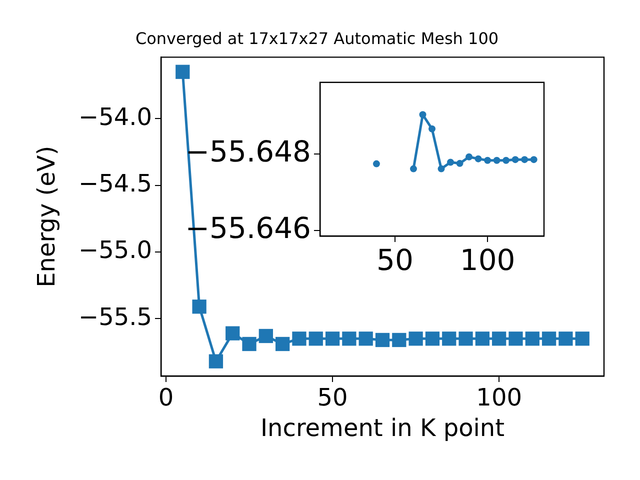 The height and width of the screenshot is (480, 640). Describe the element at coordinates (46, 217) in the screenshot. I see `y-axis-title: Energy (eV)` at that location.